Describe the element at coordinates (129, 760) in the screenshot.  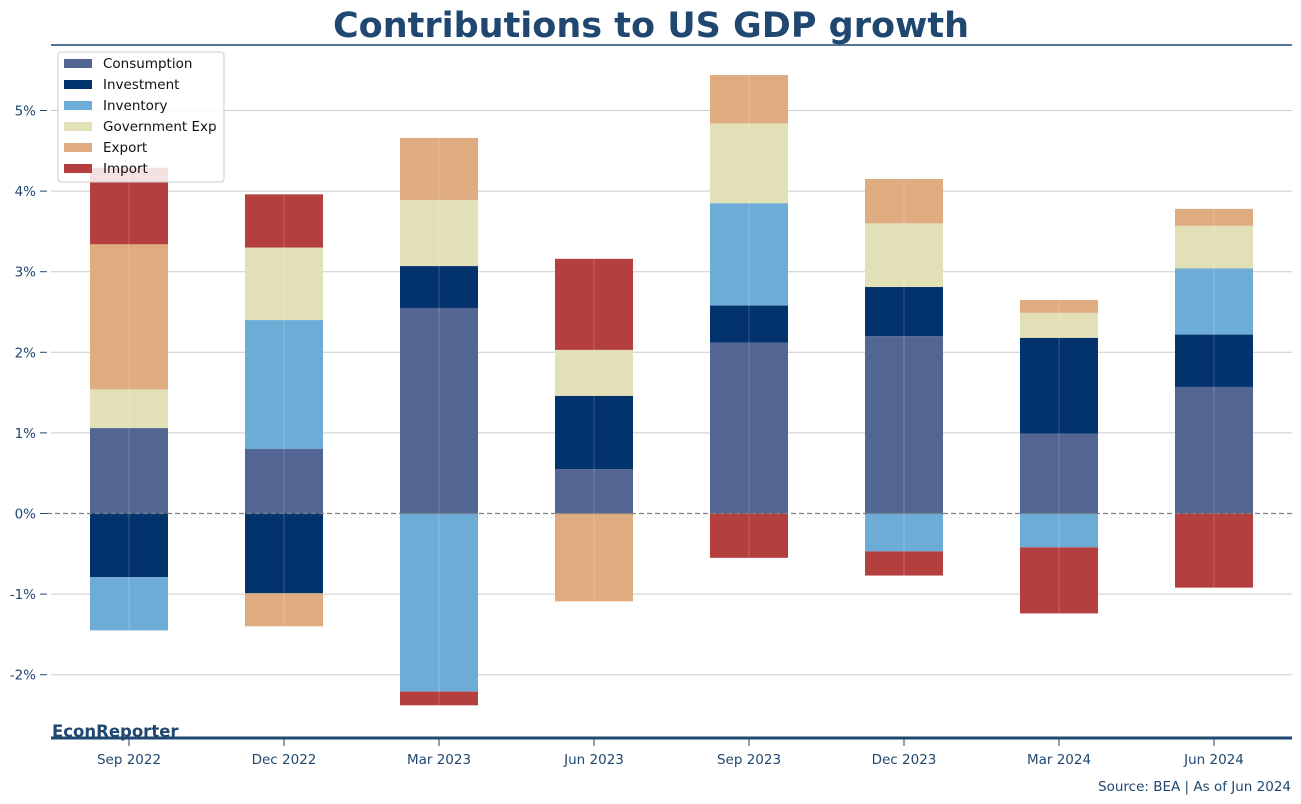
I see `x-tick-label: Sep 2022` at that location.